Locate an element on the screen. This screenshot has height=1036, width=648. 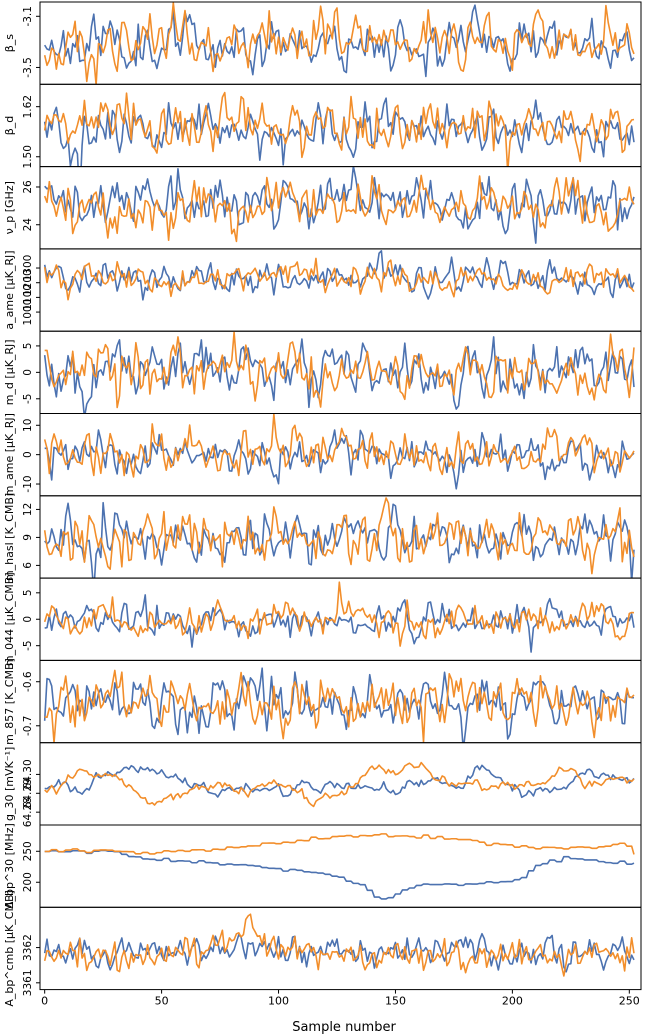
series-line-m_hasl-b is located at coordinates (339, 536).